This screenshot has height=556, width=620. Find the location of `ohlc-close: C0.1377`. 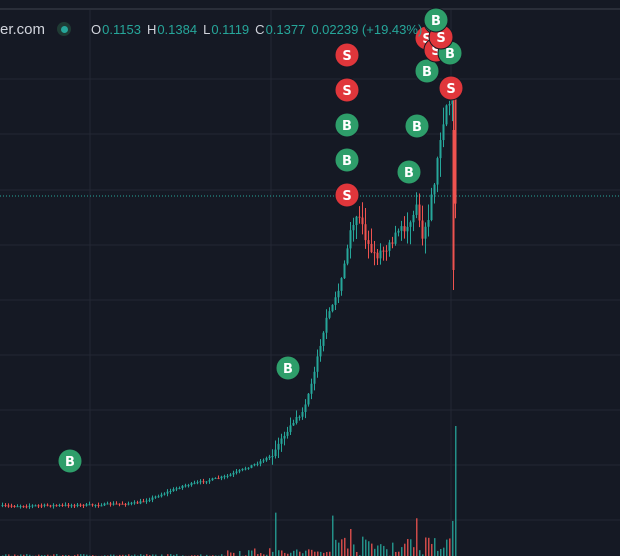

ohlc-close: C0.1377 is located at coordinates (280, 29).